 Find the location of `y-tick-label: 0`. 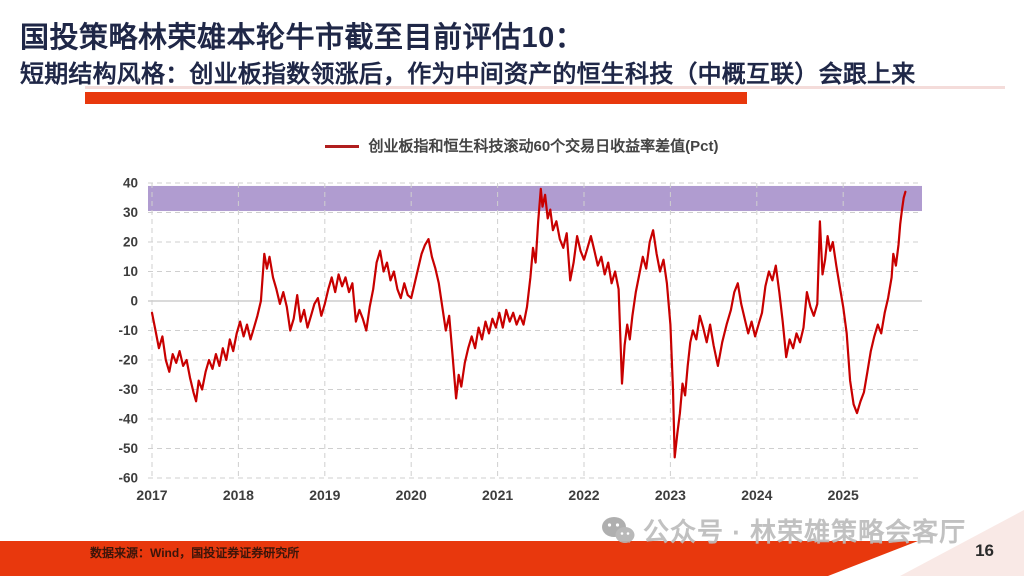

y-tick-label: 0 is located at coordinates (134, 301).